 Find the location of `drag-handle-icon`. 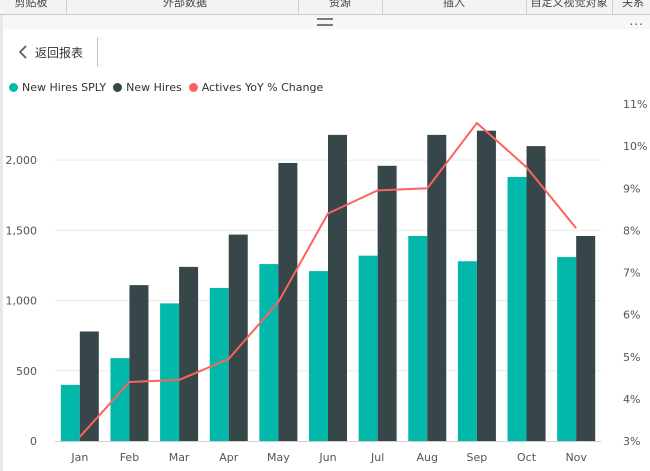

drag-handle-icon is located at coordinates (325, 22).